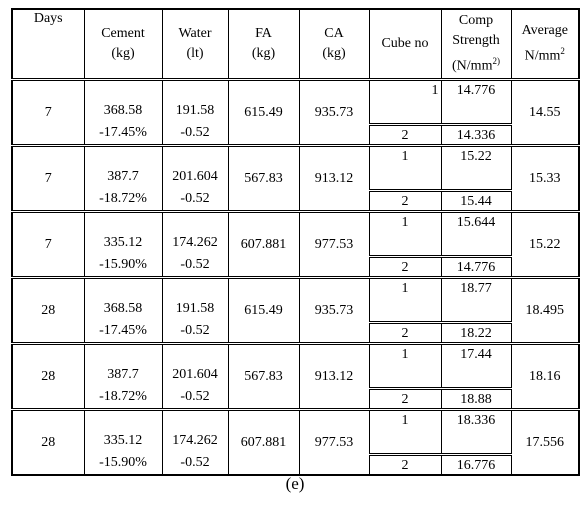 This screenshot has height=513, width=583. I want to click on superscript: 2), so click(496, 61).